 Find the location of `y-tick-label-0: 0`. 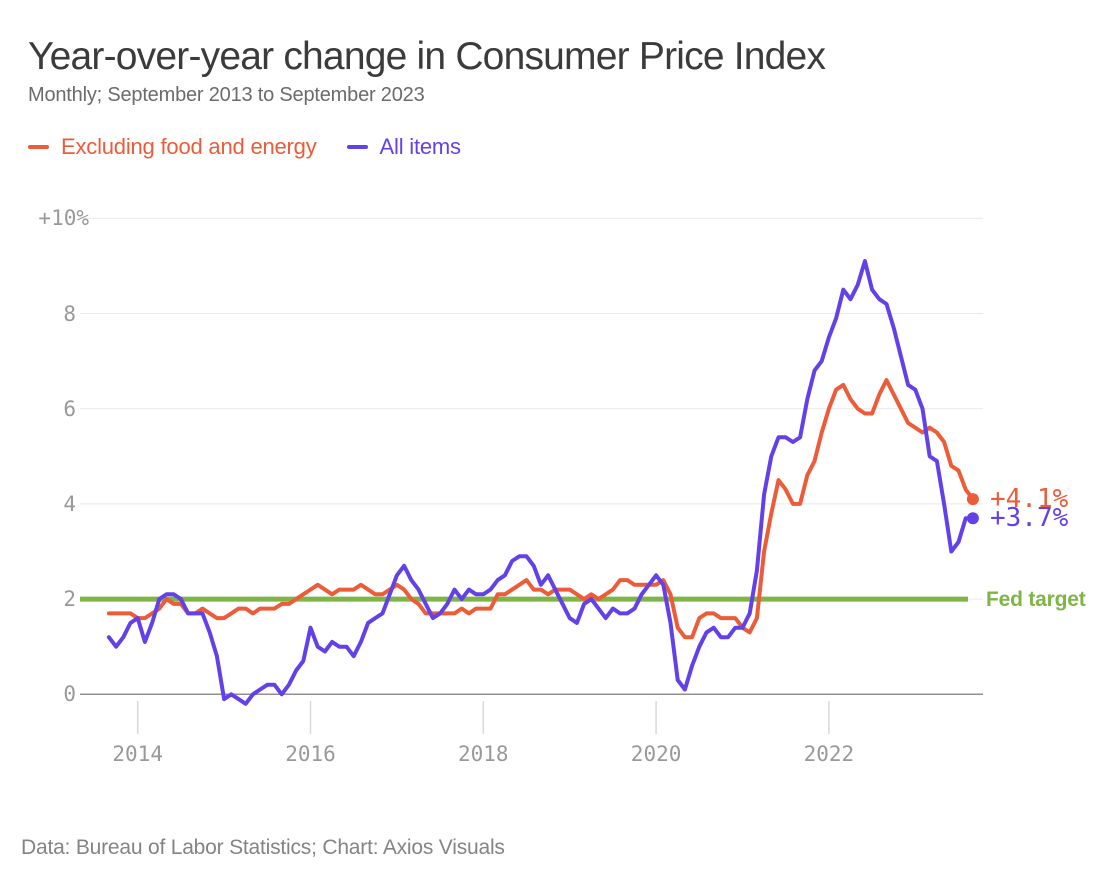

y-tick-label-0: 0 is located at coordinates (69, 694).